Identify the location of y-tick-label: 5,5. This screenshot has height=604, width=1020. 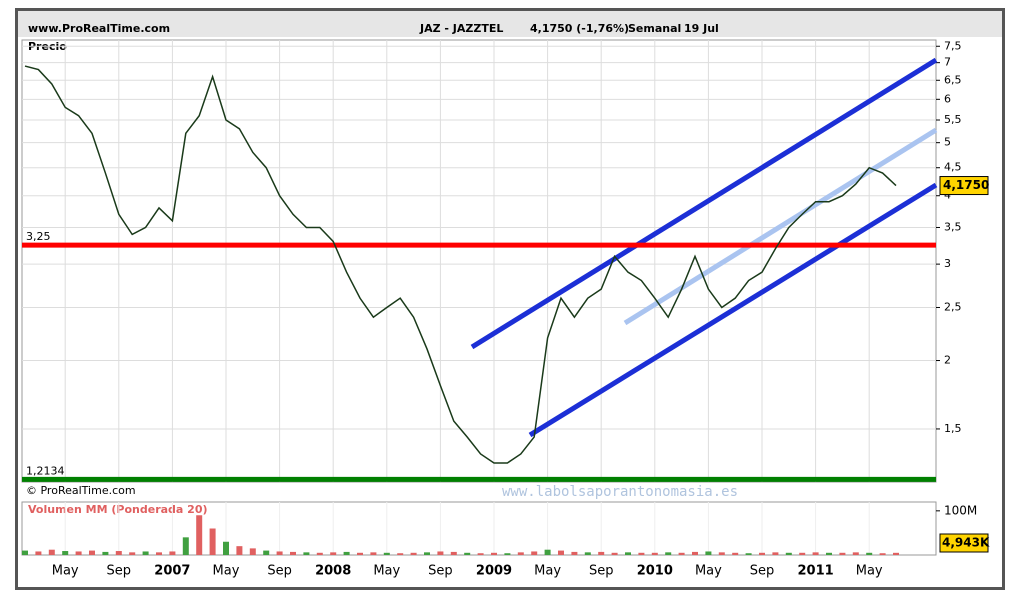
(953, 119).